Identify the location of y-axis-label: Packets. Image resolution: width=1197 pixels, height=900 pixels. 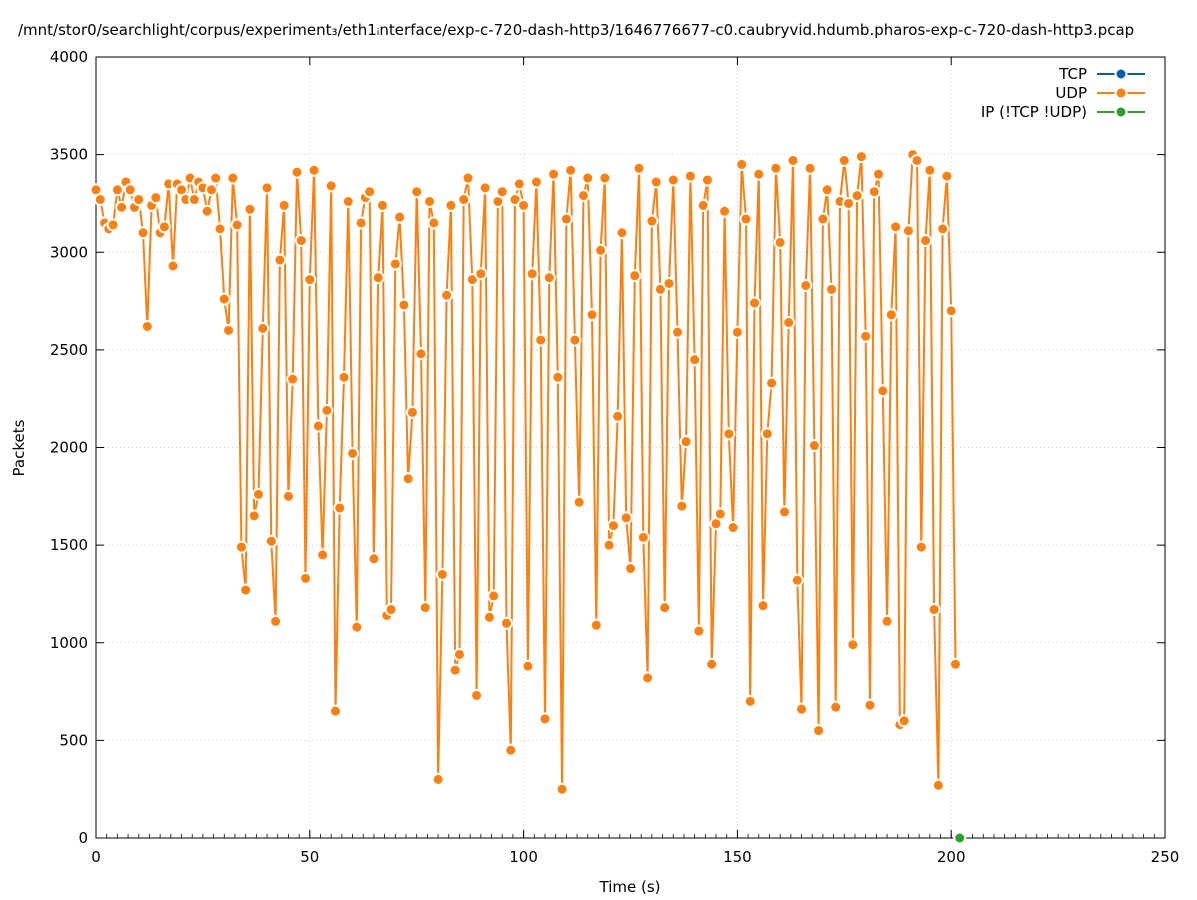
(19, 447).